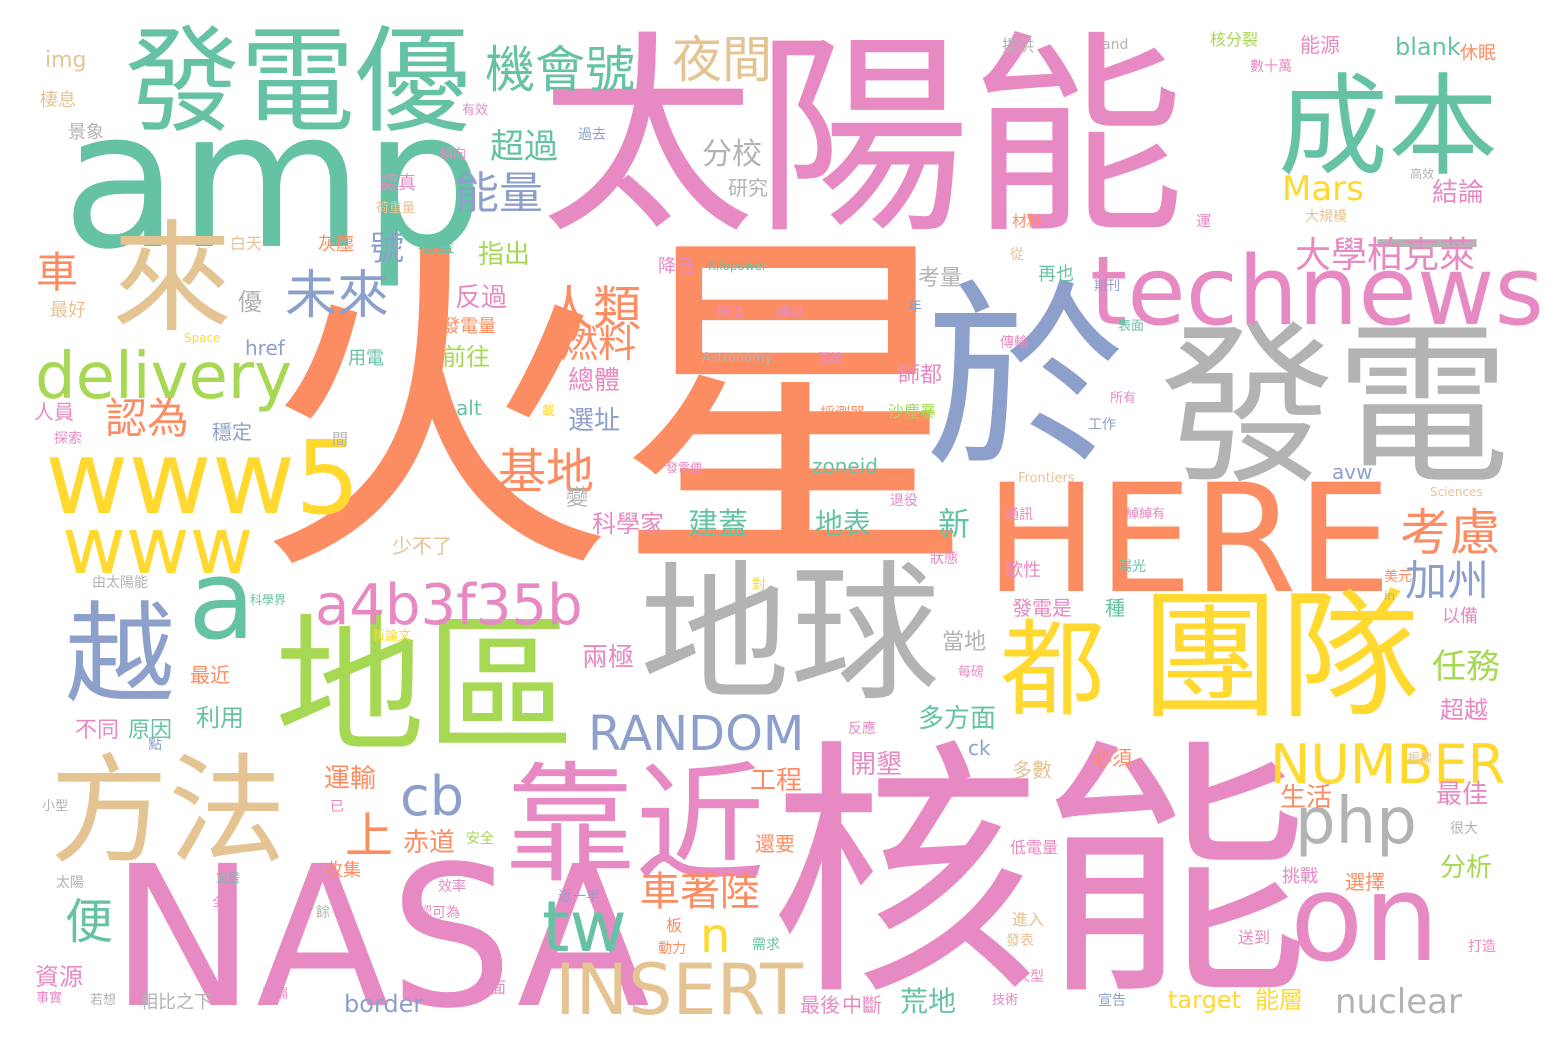 Image resolution: width=1548 pixels, height=1052 pixels. I want to click on word-guanjian: 關鍵, so click(830, 358).